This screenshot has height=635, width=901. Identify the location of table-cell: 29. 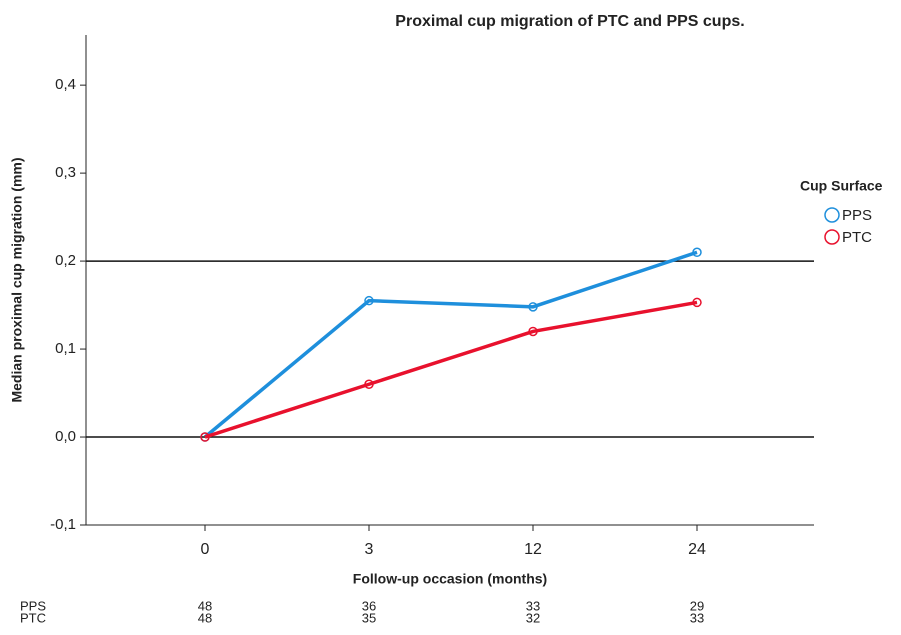
(697, 605).